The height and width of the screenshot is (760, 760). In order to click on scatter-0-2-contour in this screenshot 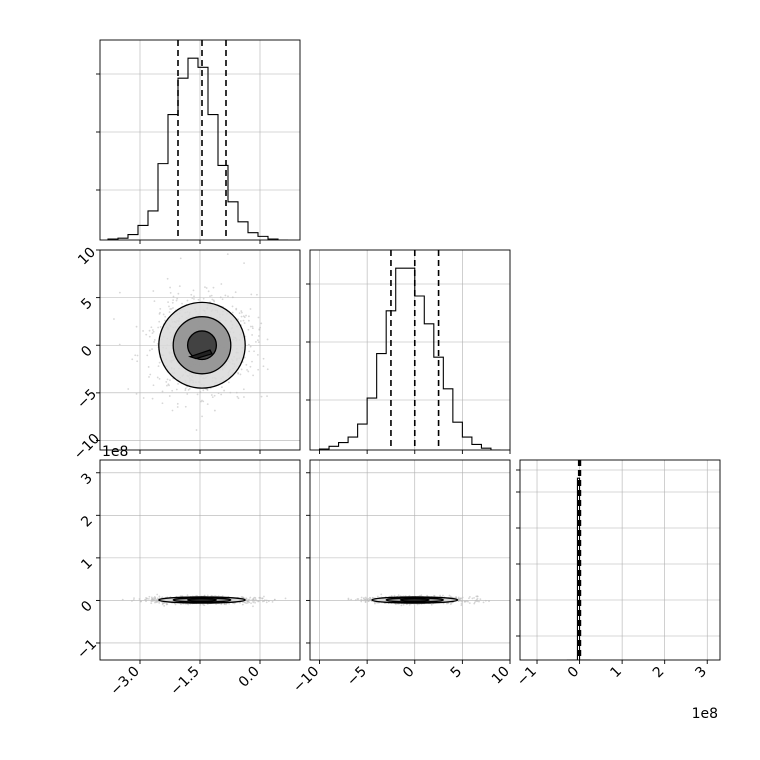, I will do `click(202, 600)`.